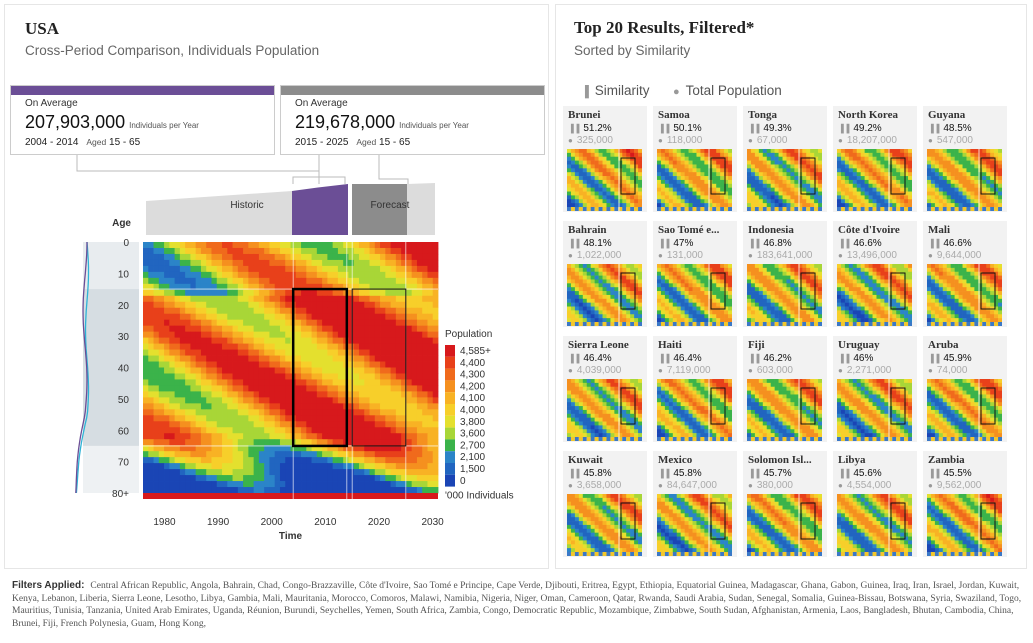  What do you see at coordinates (382, 122) in the screenshot?
I see `forecast-average-value: 219,678,000 Individuals per Year` at bounding box center [382, 122].